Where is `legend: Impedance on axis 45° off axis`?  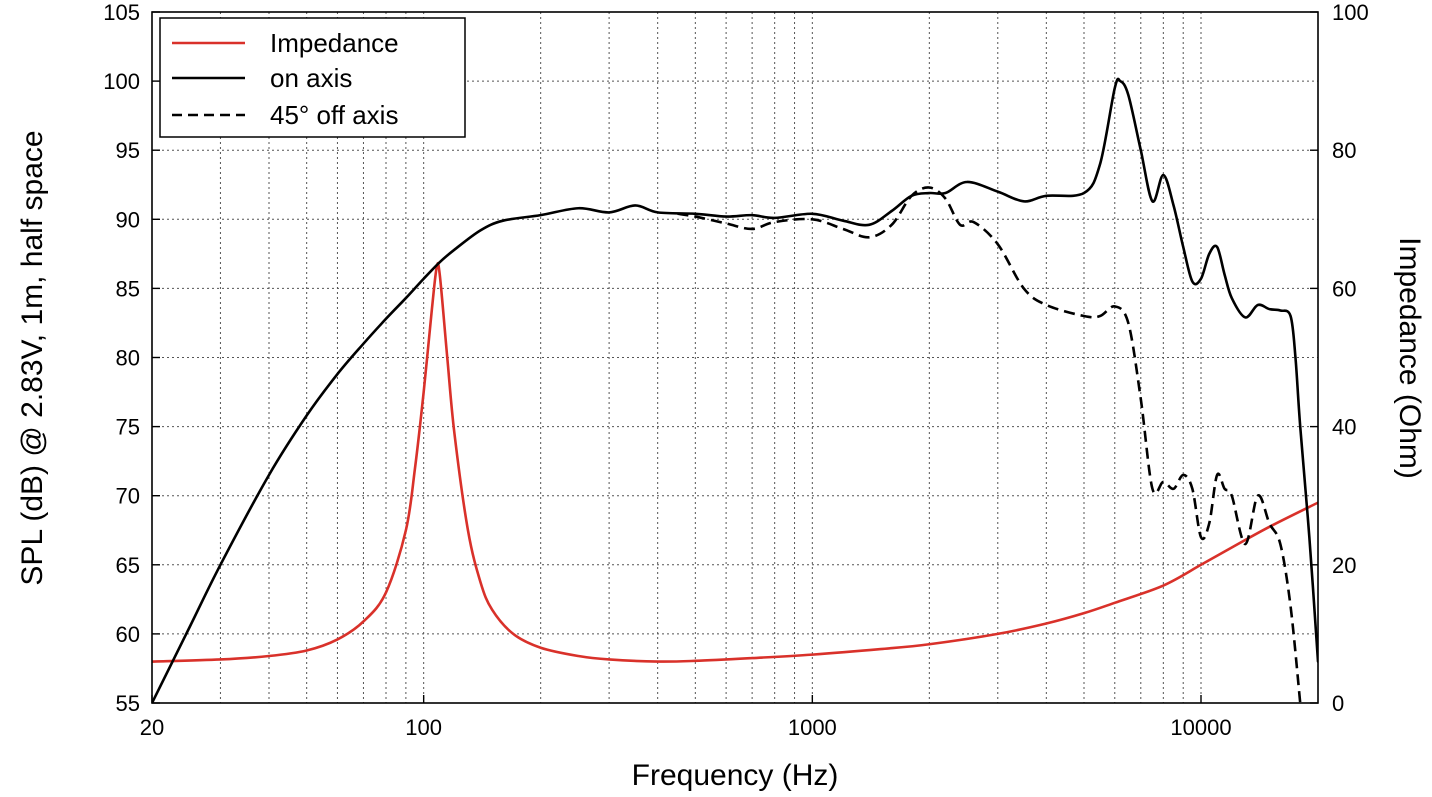
legend: Impedance on axis 45° off axis is located at coordinates (312, 77).